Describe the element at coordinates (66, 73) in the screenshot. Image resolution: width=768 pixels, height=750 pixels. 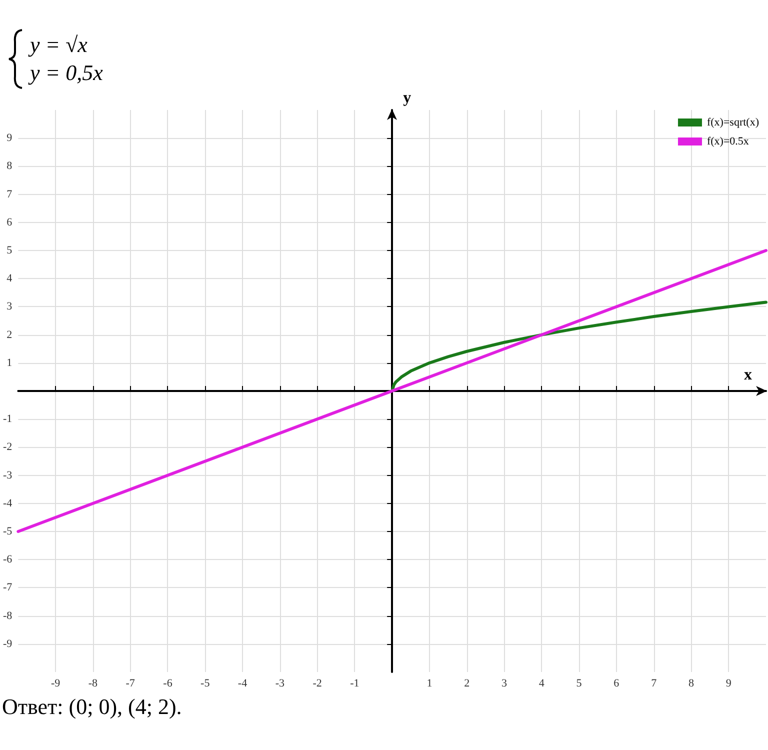
I see `chart-subtitle: y = 0,5x` at that location.